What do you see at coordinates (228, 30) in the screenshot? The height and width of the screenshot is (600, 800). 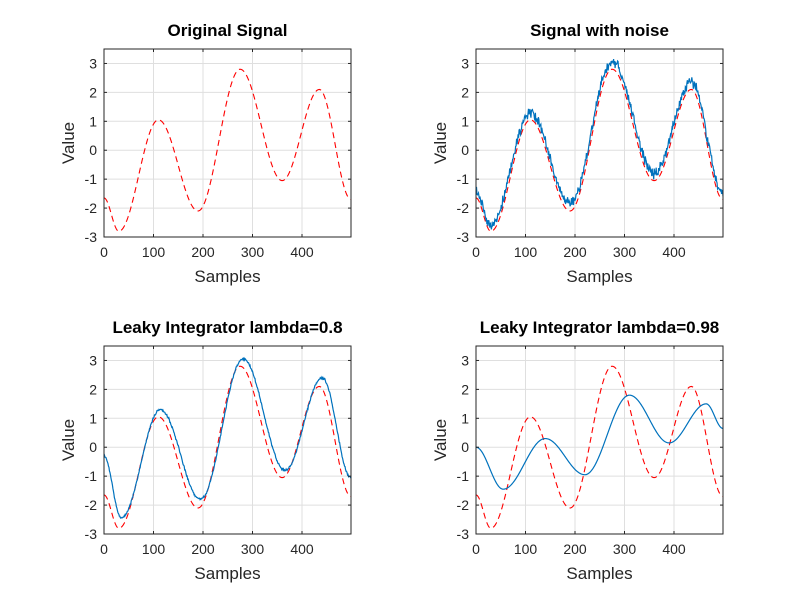 I see `plot-title: Original Signal` at bounding box center [228, 30].